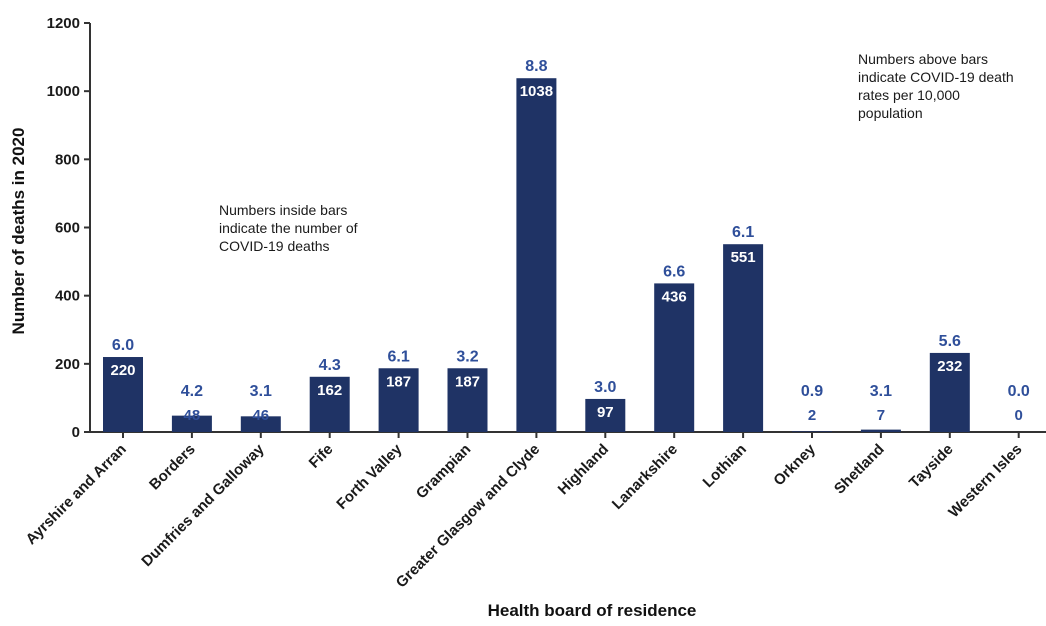  What do you see at coordinates (330, 365) in the screenshot?
I see `bar-rate-label: 4.3` at bounding box center [330, 365].